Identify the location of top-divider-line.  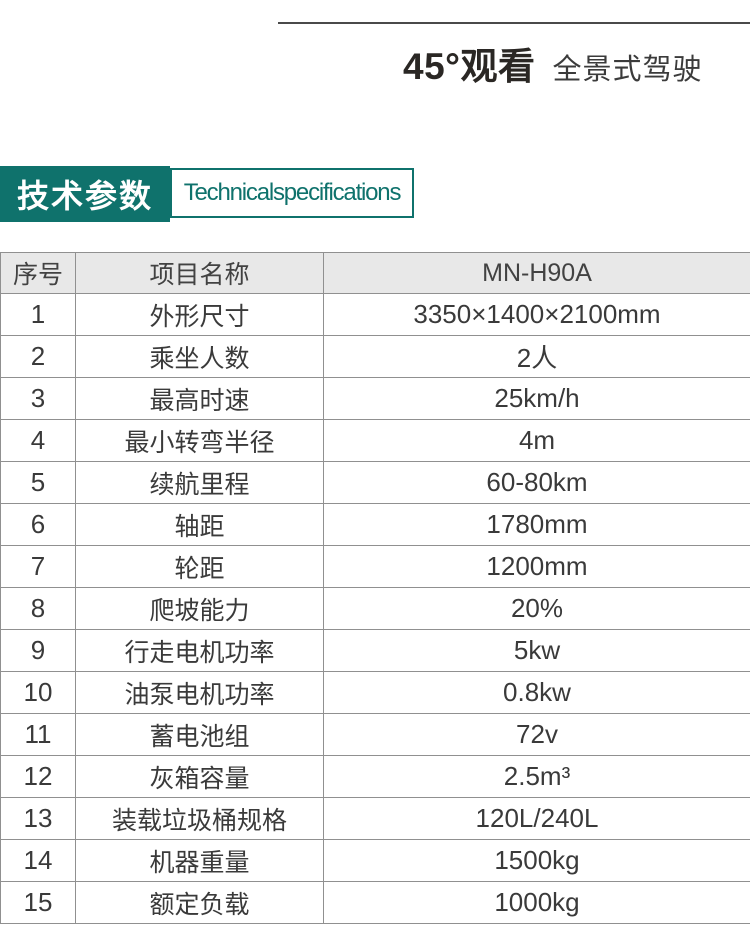
(514, 23).